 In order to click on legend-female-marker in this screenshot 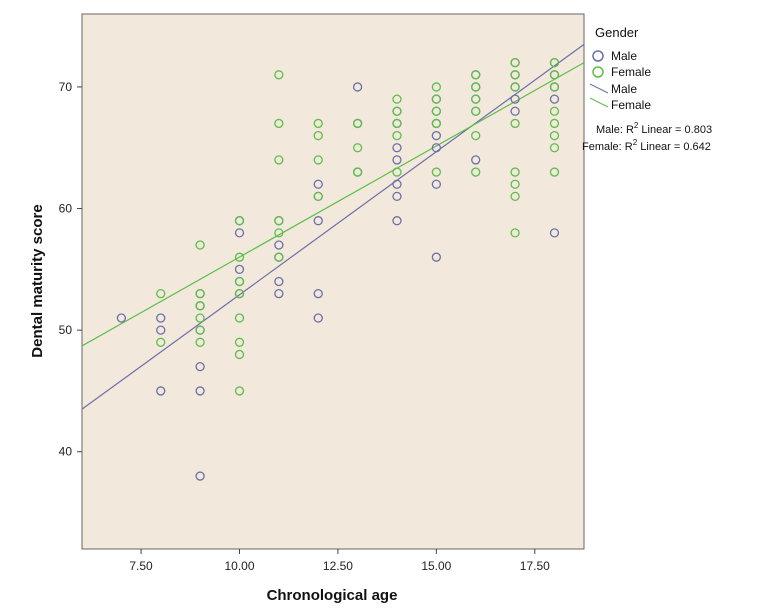, I will do `click(598, 72)`.